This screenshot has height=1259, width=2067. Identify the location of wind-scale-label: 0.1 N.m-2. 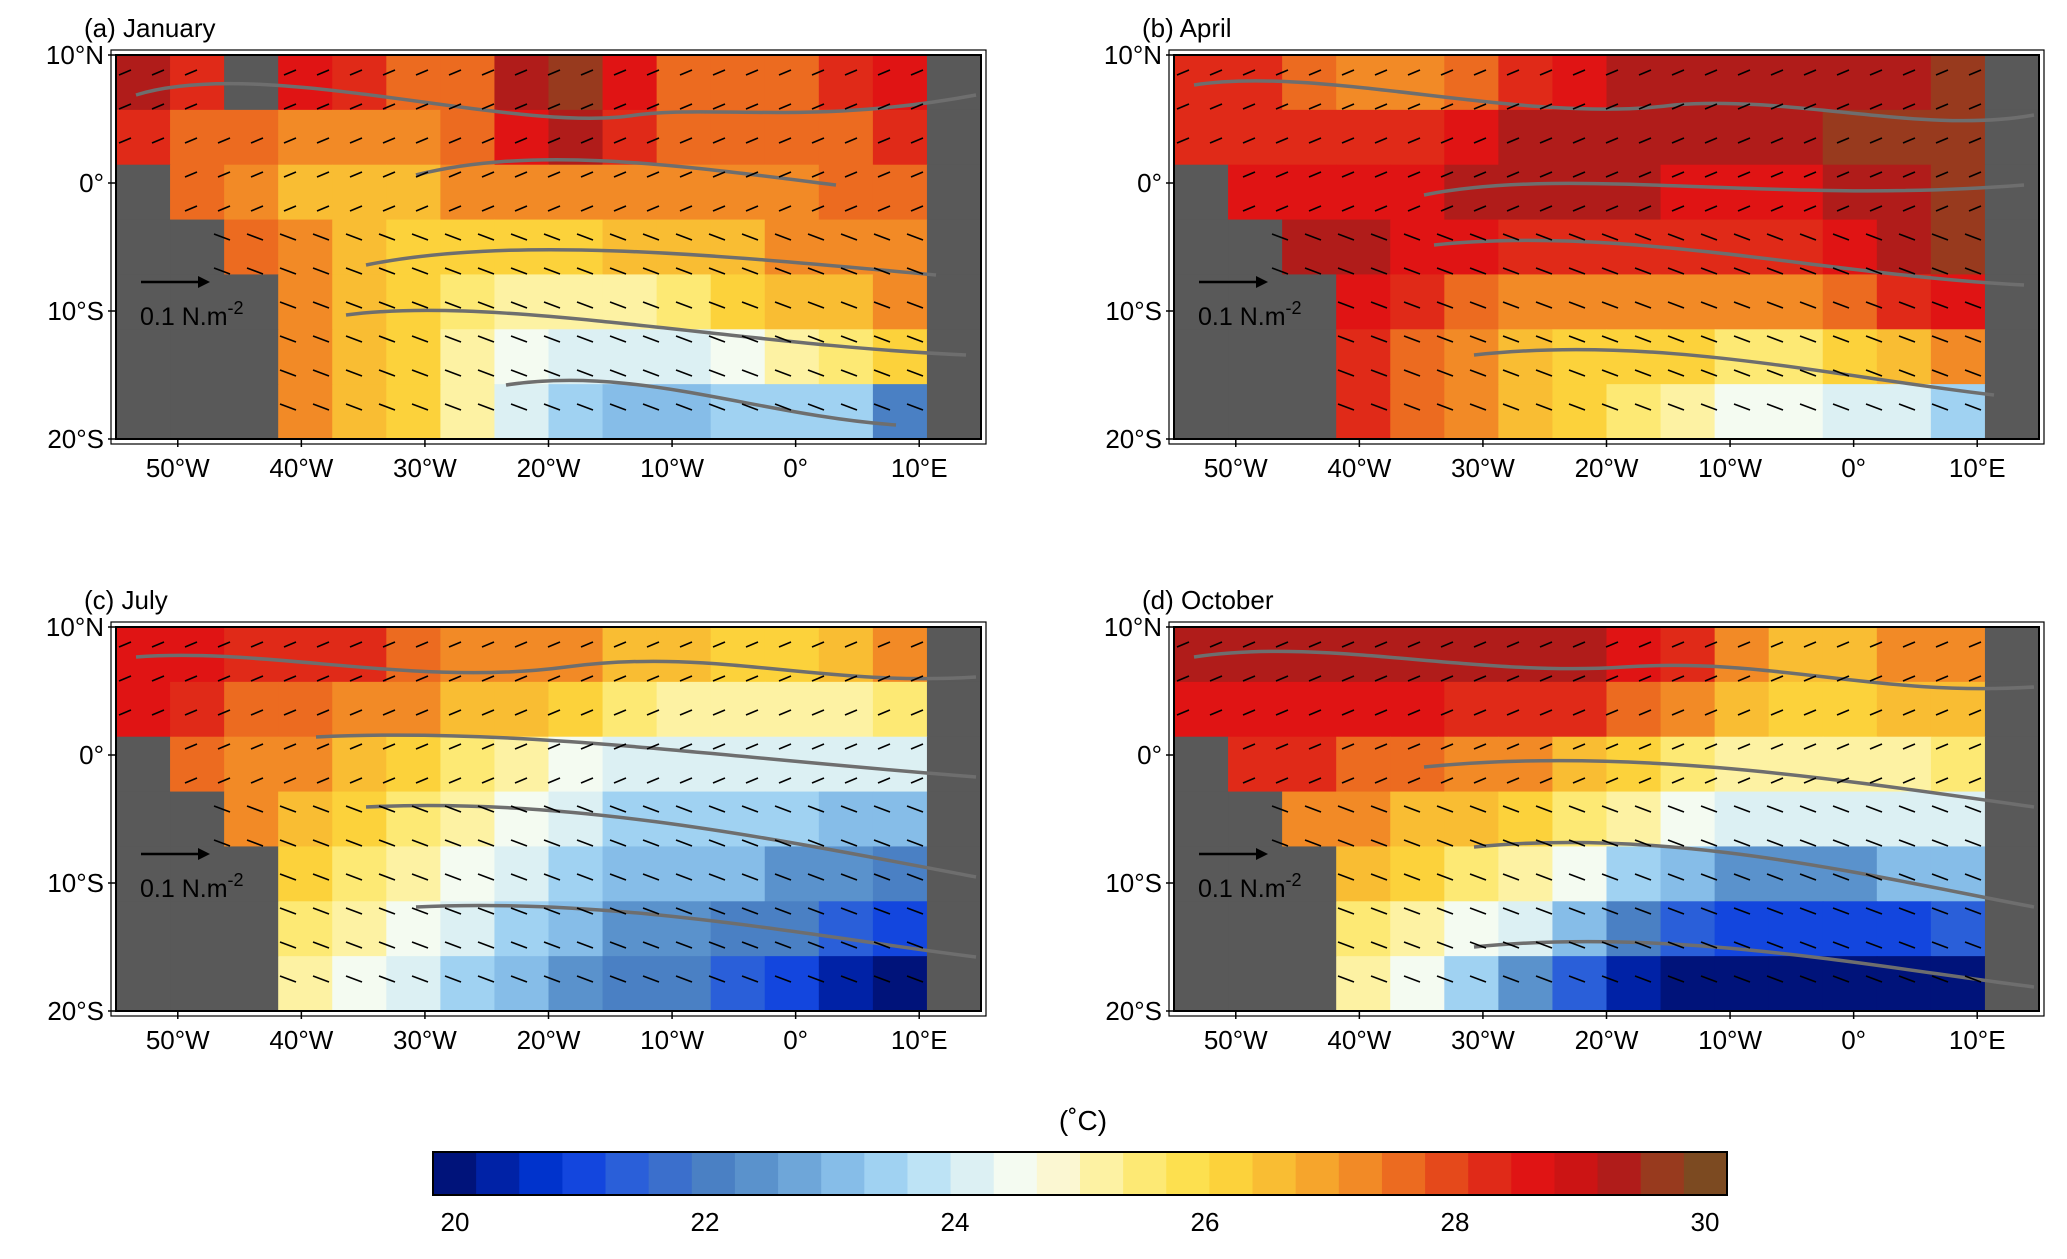
(192, 886).